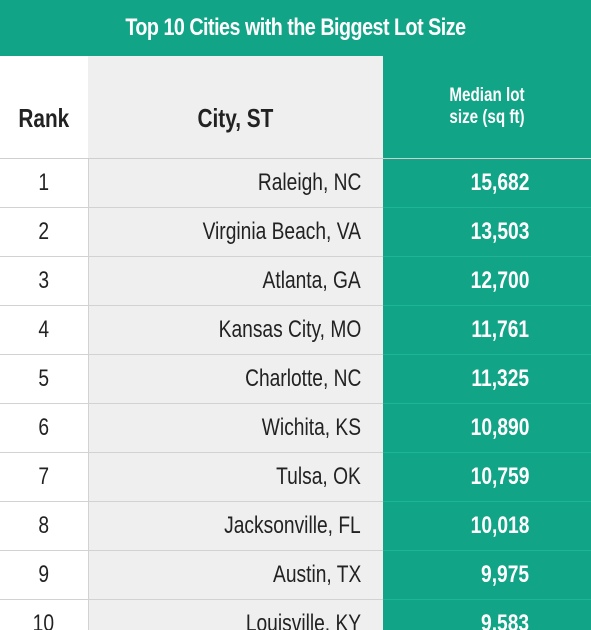 This screenshot has height=630, width=591. Describe the element at coordinates (499, 280) in the screenshot. I see `lot-size-cell-text: 12,700` at that location.